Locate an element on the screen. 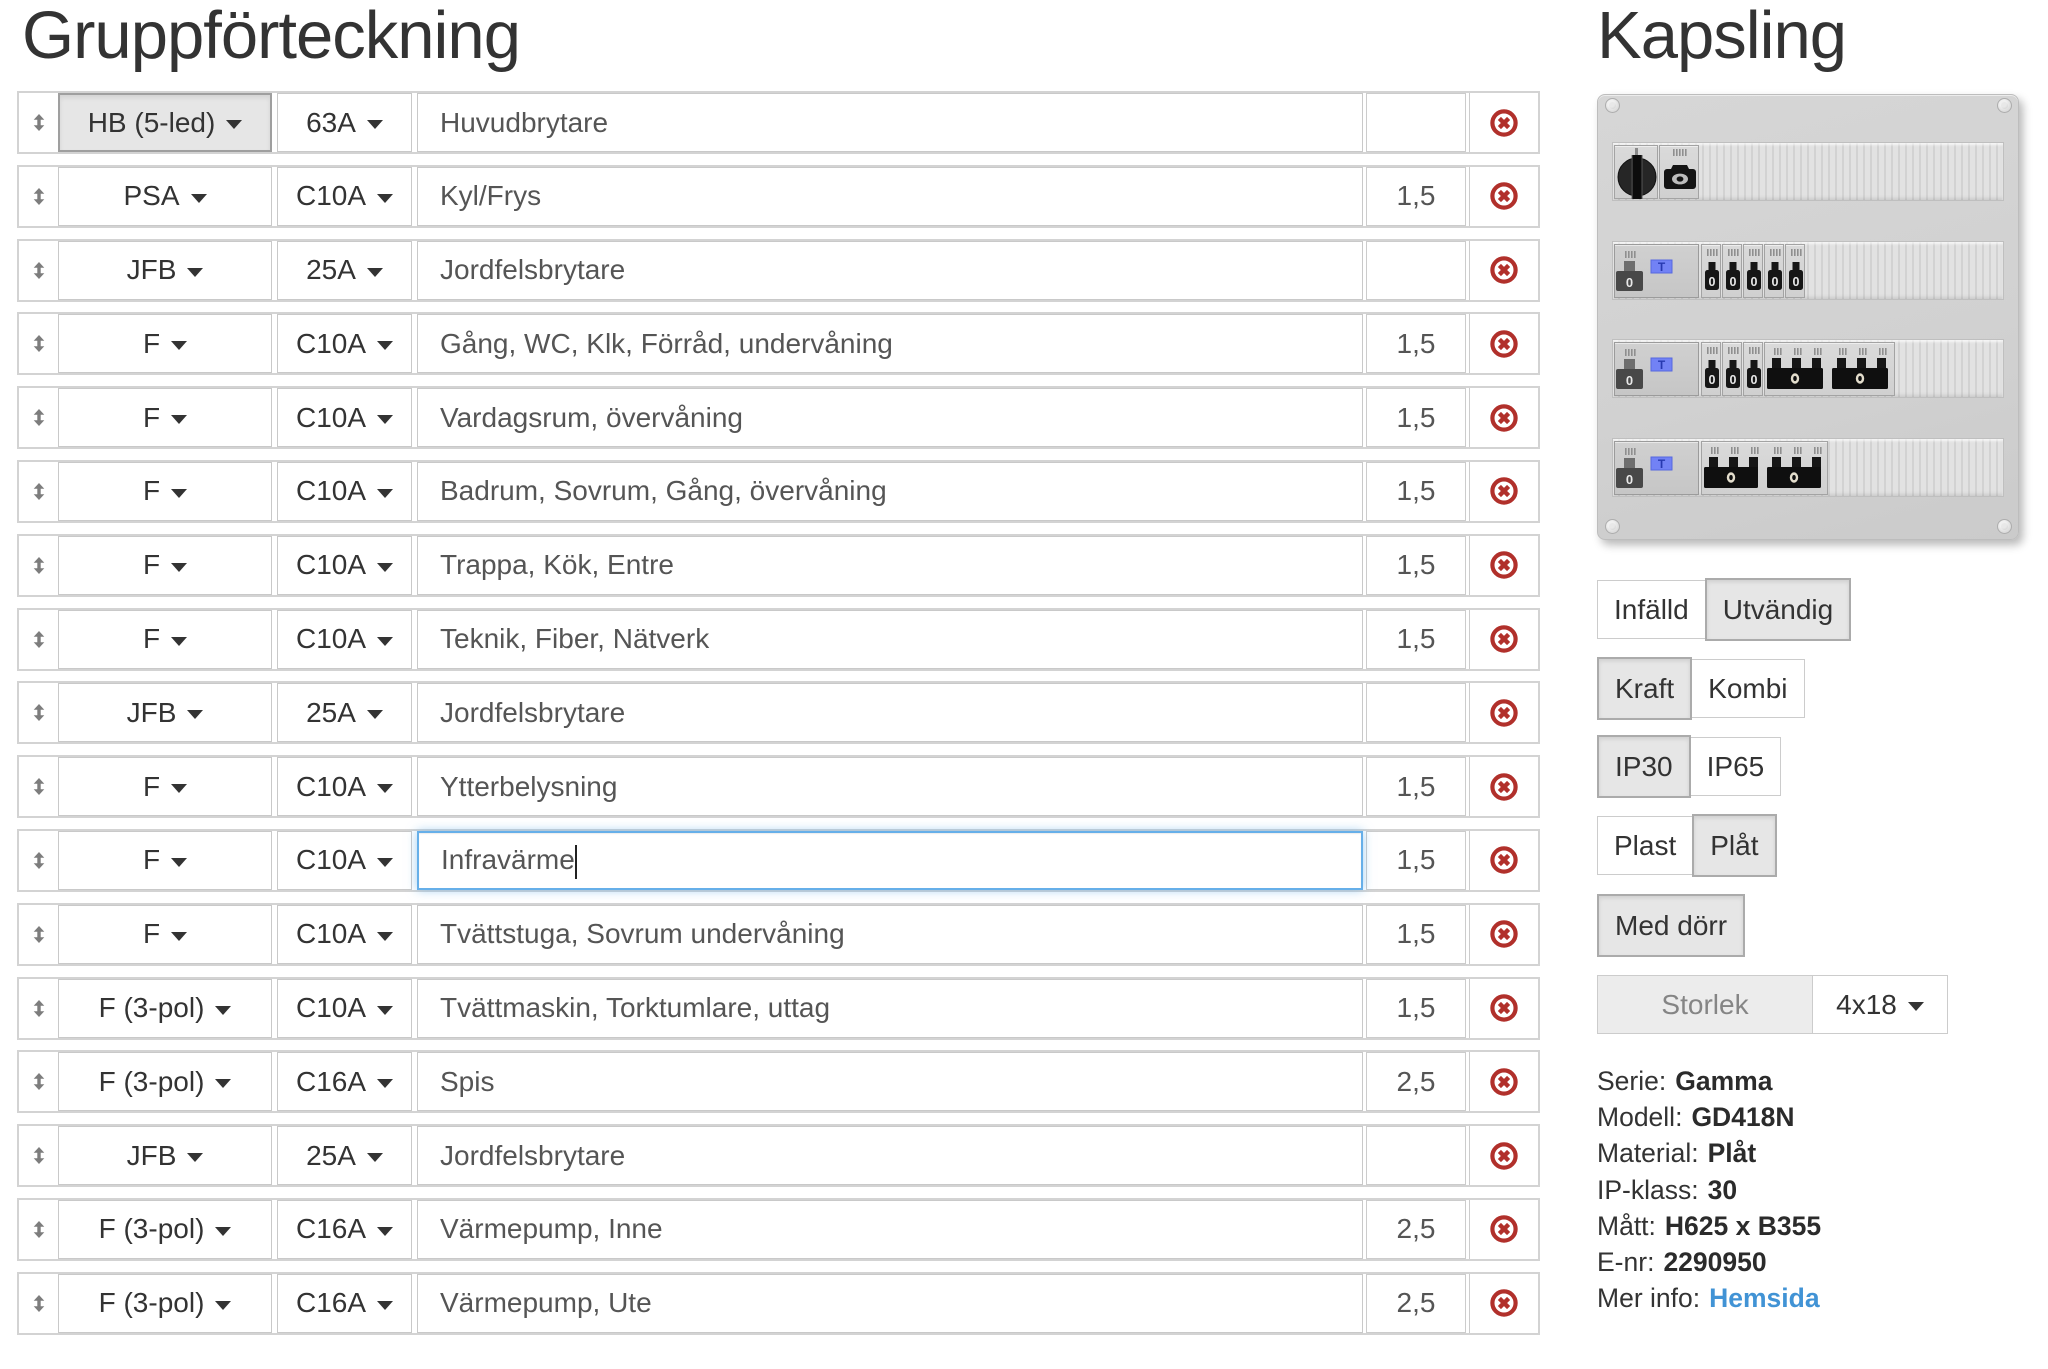 Image resolution: width=2048 pixels, height=1369 pixels. toggle-kombi: Kombi is located at coordinates (1748, 688).